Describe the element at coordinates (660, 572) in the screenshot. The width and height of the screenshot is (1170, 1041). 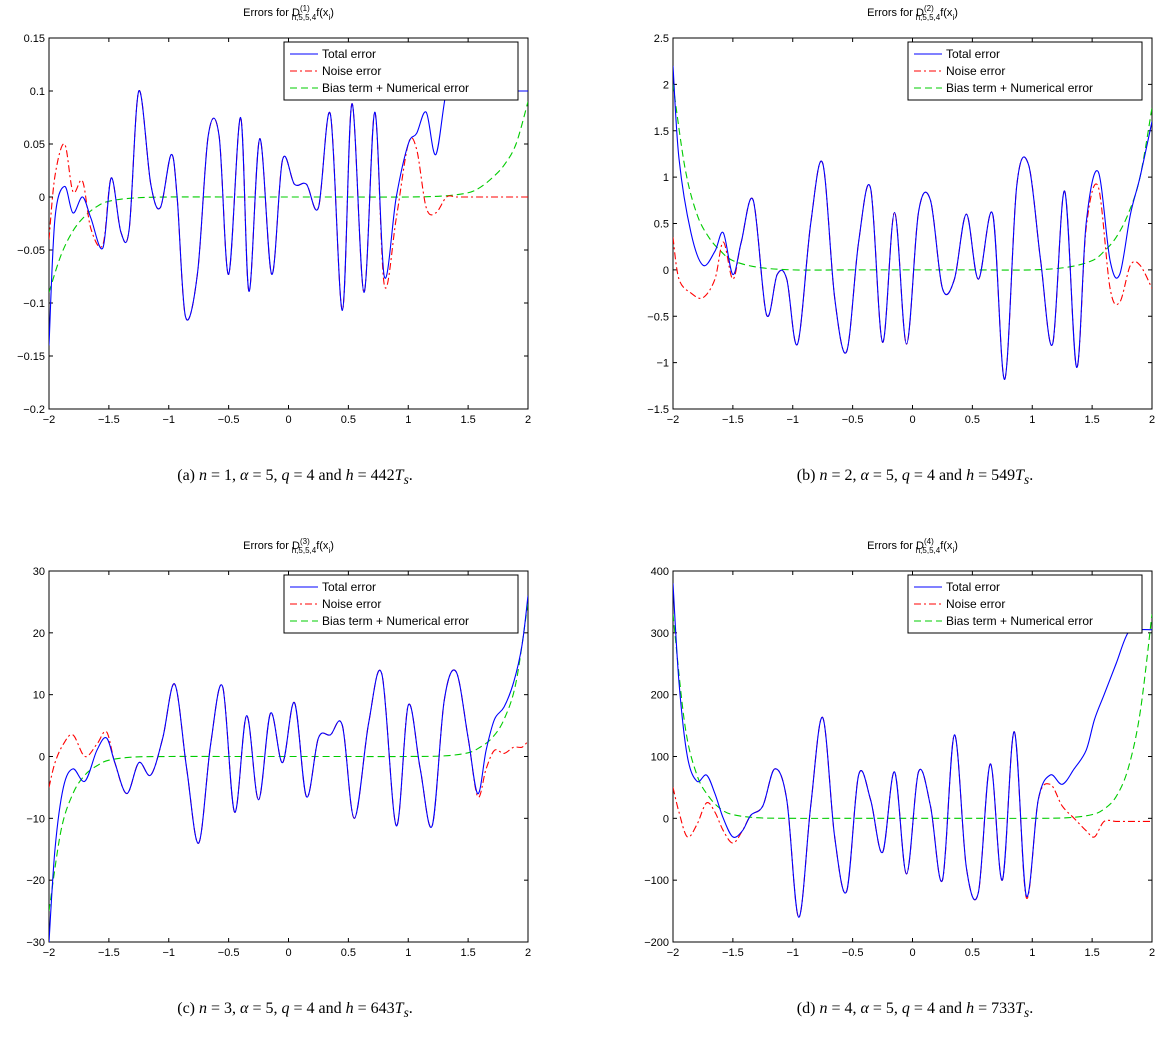
I see `y-tick-label: 400` at that location.